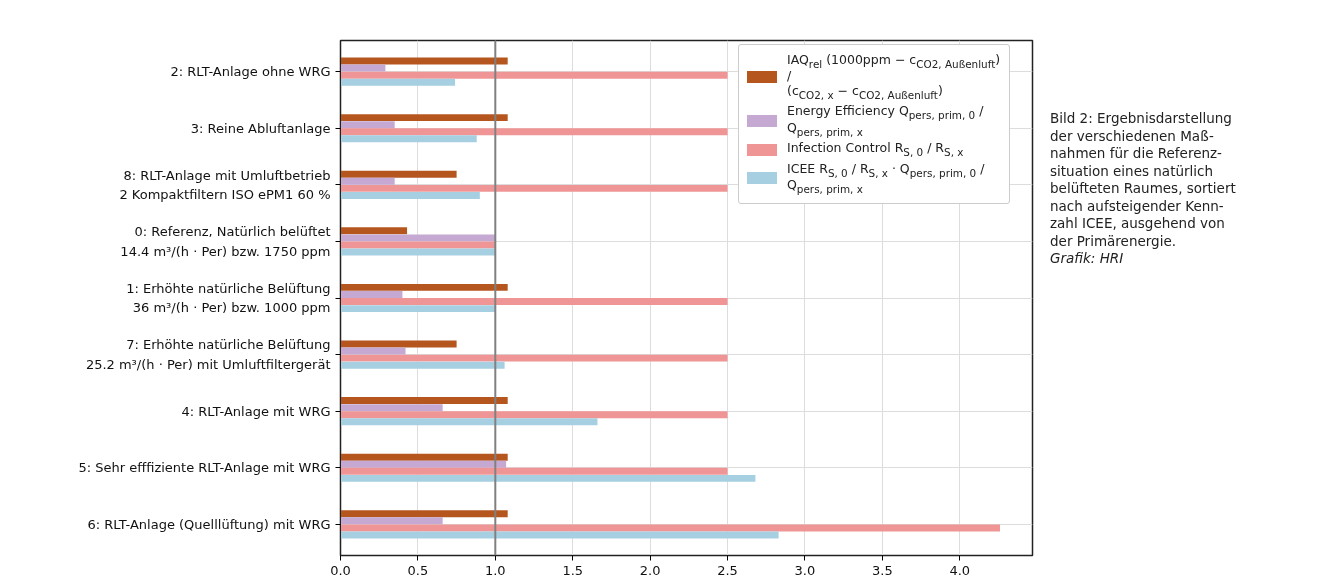 This screenshot has height=579, width=1325. What do you see at coordinates (250, 72) in the screenshot?
I see `y-tick-label: 2: RLT-Anlage ohne WRG` at bounding box center [250, 72].